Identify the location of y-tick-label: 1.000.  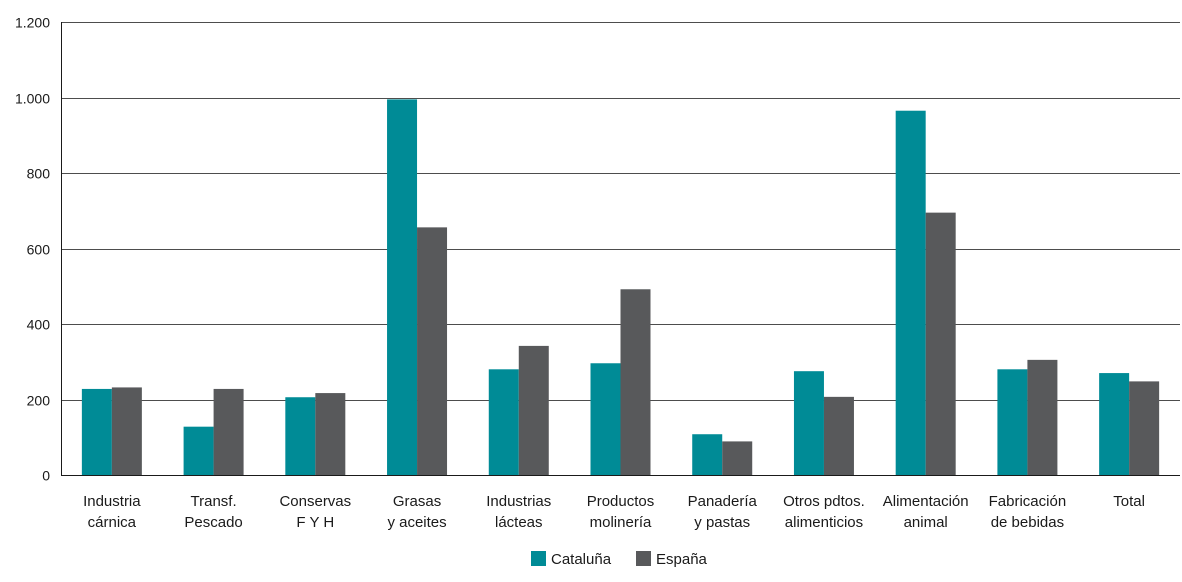
(32, 99).